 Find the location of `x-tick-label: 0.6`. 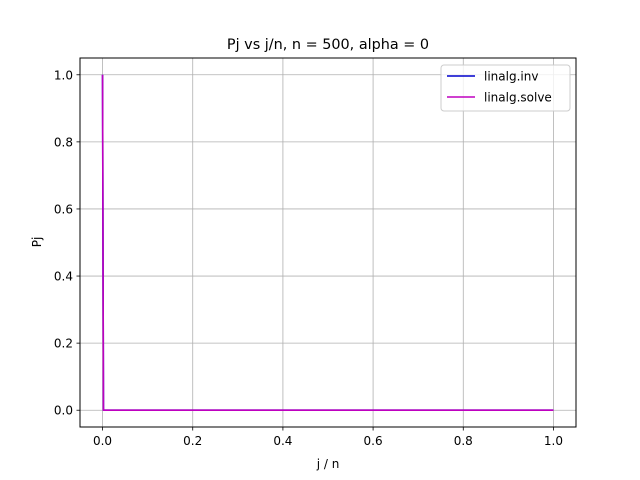

x-tick-label: 0.6 is located at coordinates (373, 441).